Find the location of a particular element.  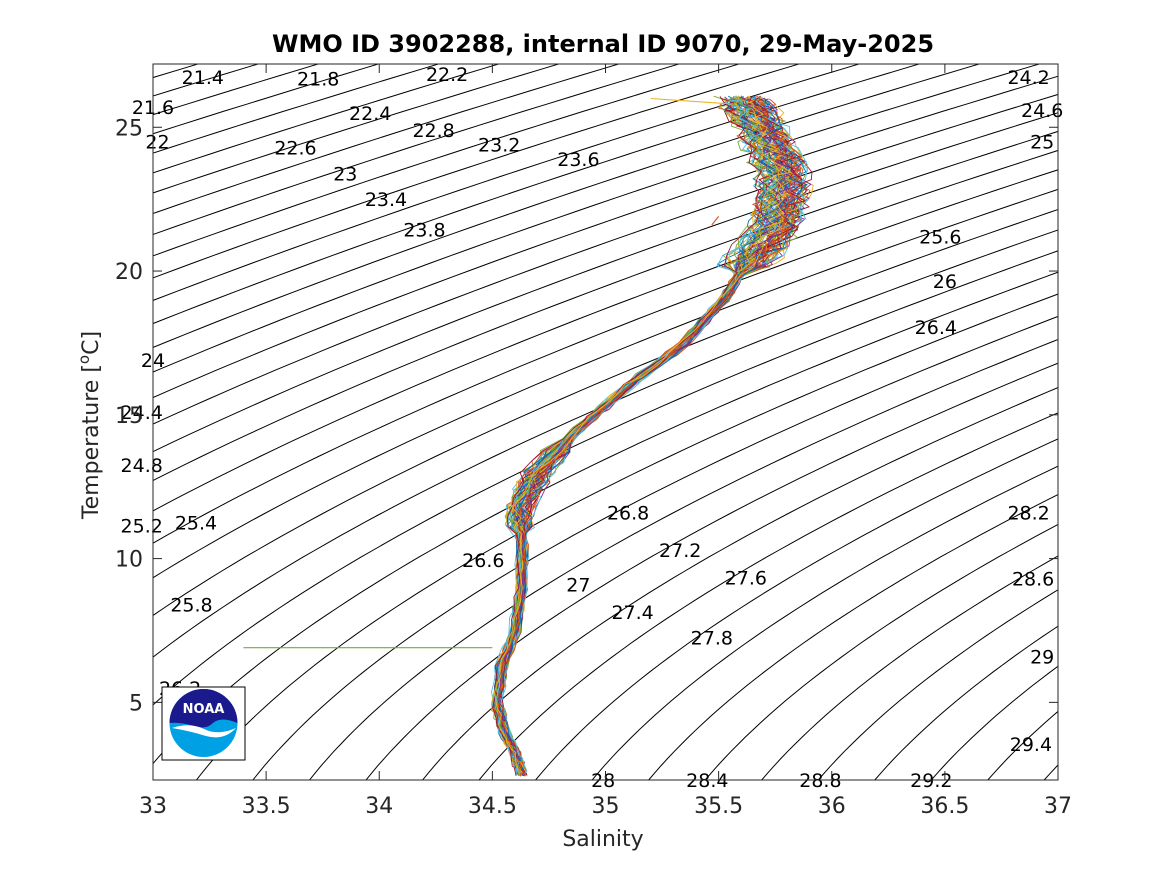

contour-label: 29 is located at coordinates (1042, 657).